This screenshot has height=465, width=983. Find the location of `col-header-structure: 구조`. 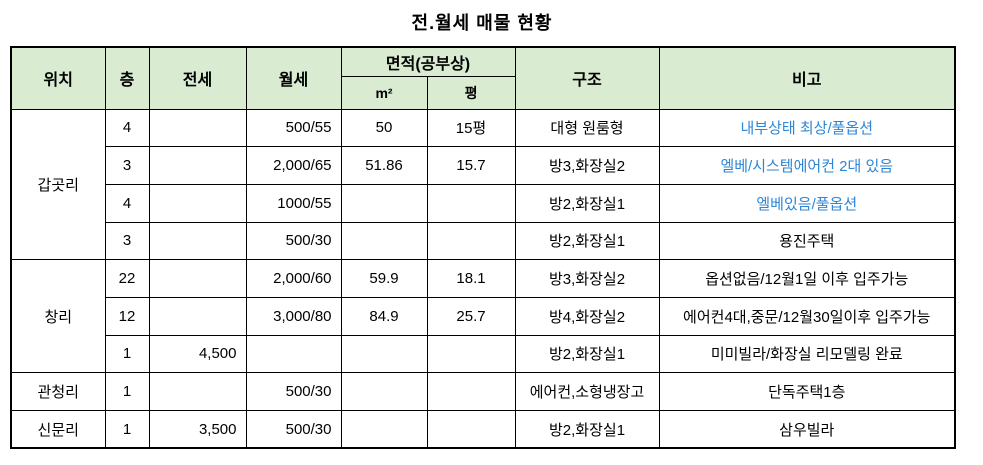

col-header-structure: 구조 is located at coordinates (587, 78).